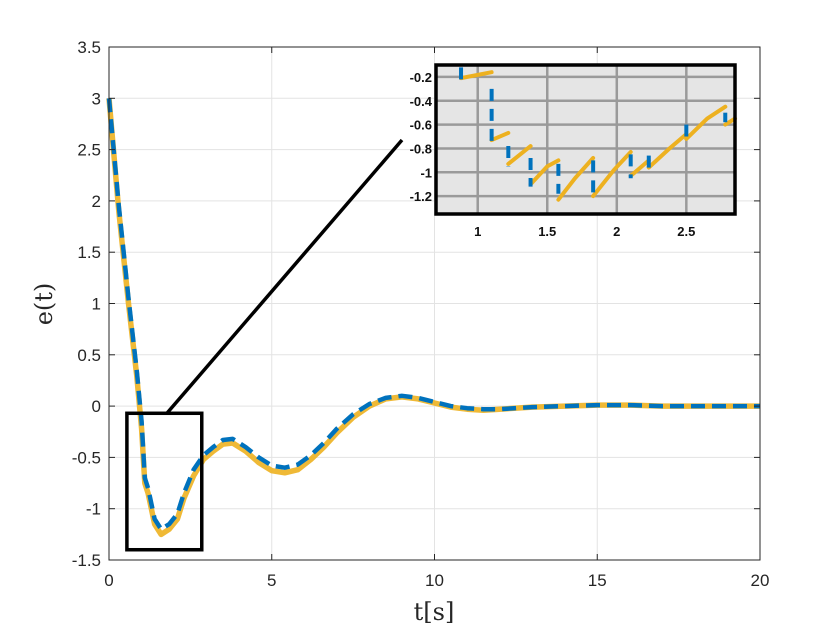 Image resolution: width=840 pixels, height=630 pixels. Describe the element at coordinates (477, 231) in the screenshot. I see `inset-x-tick-label: 1` at that location.